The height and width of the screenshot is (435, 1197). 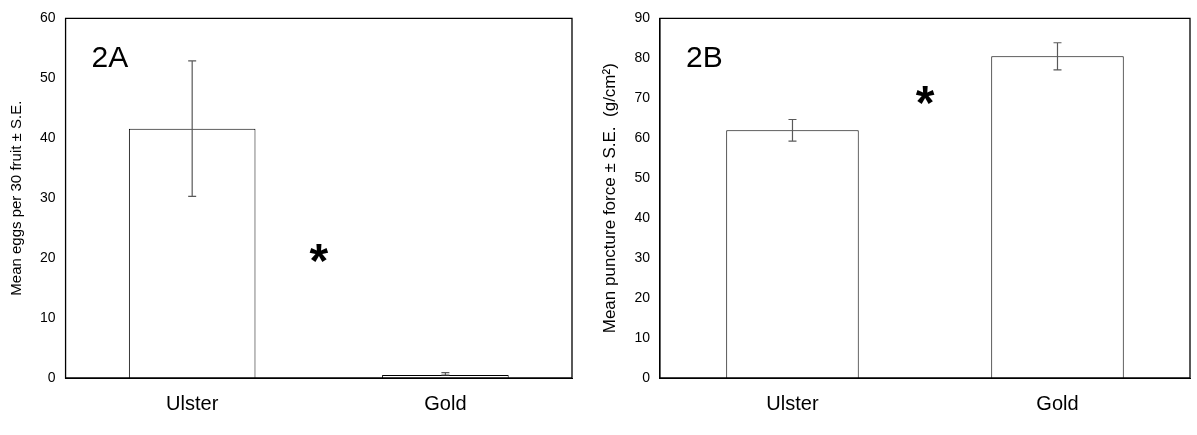 I want to click on annotation: 2A, so click(x=110, y=56).